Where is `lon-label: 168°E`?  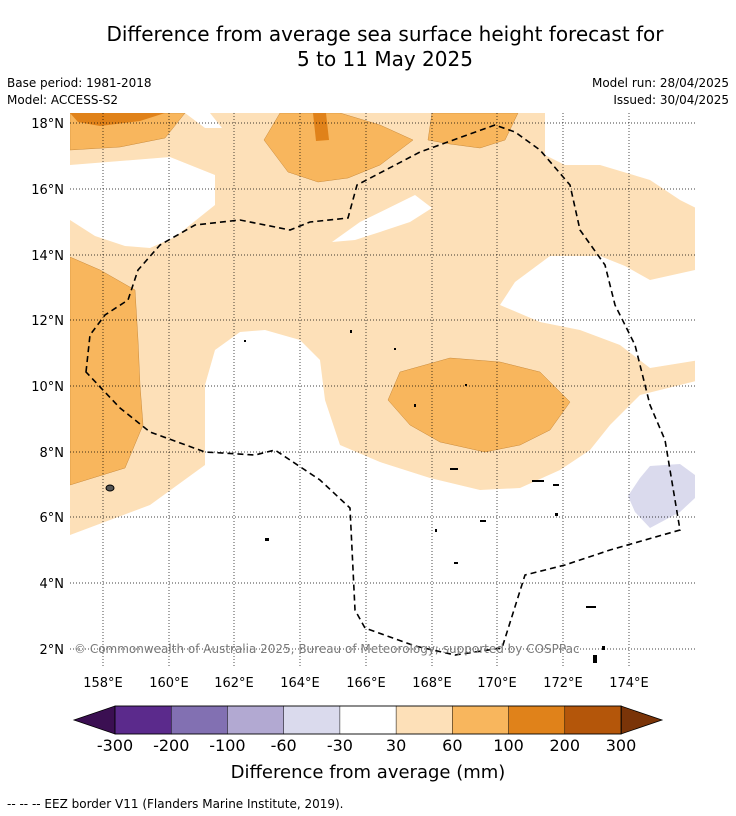 lon-label: 168°E is located at coordinates (432, 683).